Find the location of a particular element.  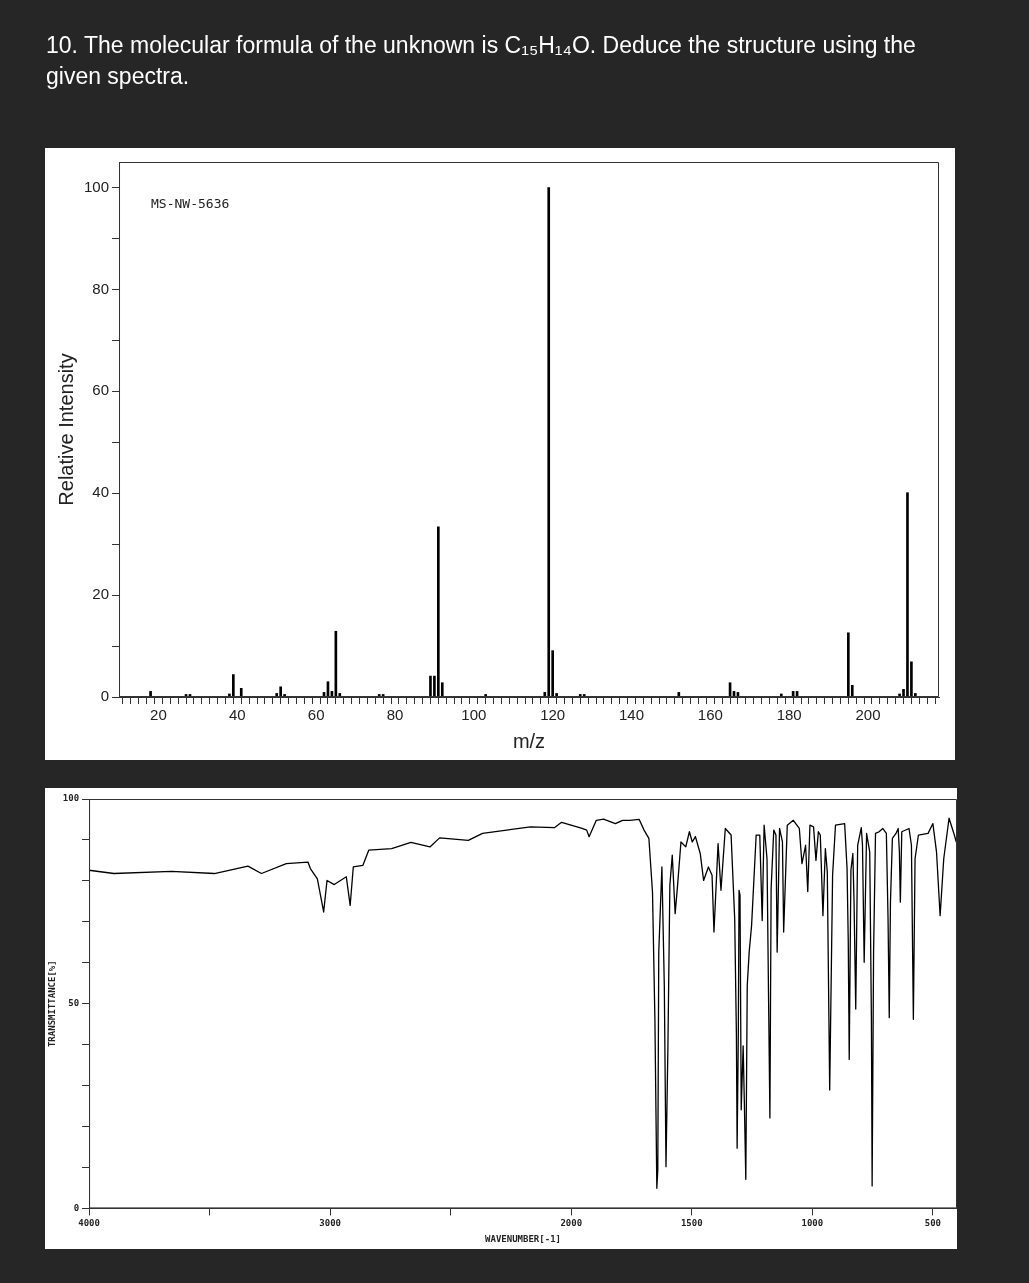

y-axis-title: Relative Intensity is located at coordinates (65, 429).